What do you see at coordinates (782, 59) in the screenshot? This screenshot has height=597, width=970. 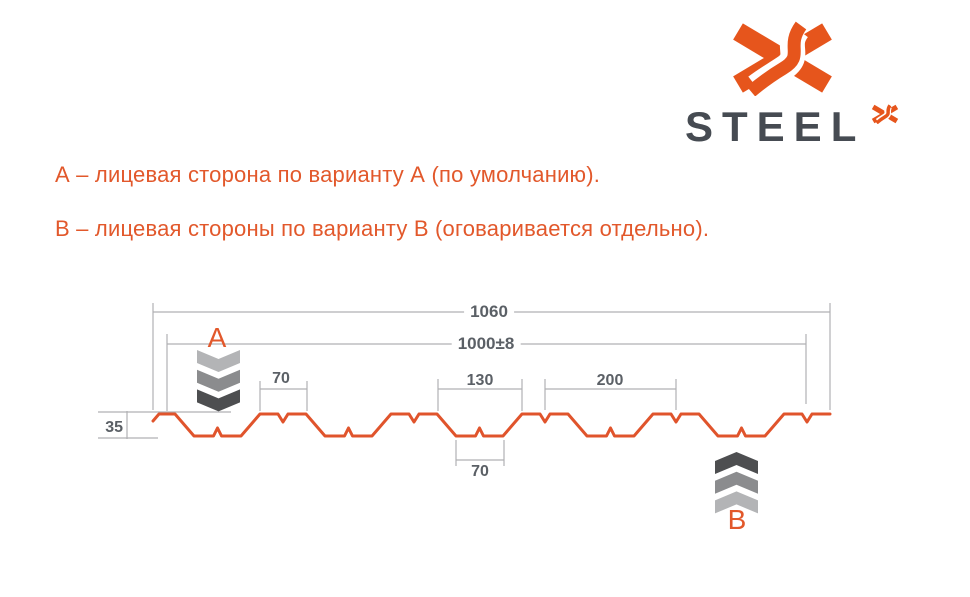 I see `steelx-logo-icon` at bounding box center [782, 59].